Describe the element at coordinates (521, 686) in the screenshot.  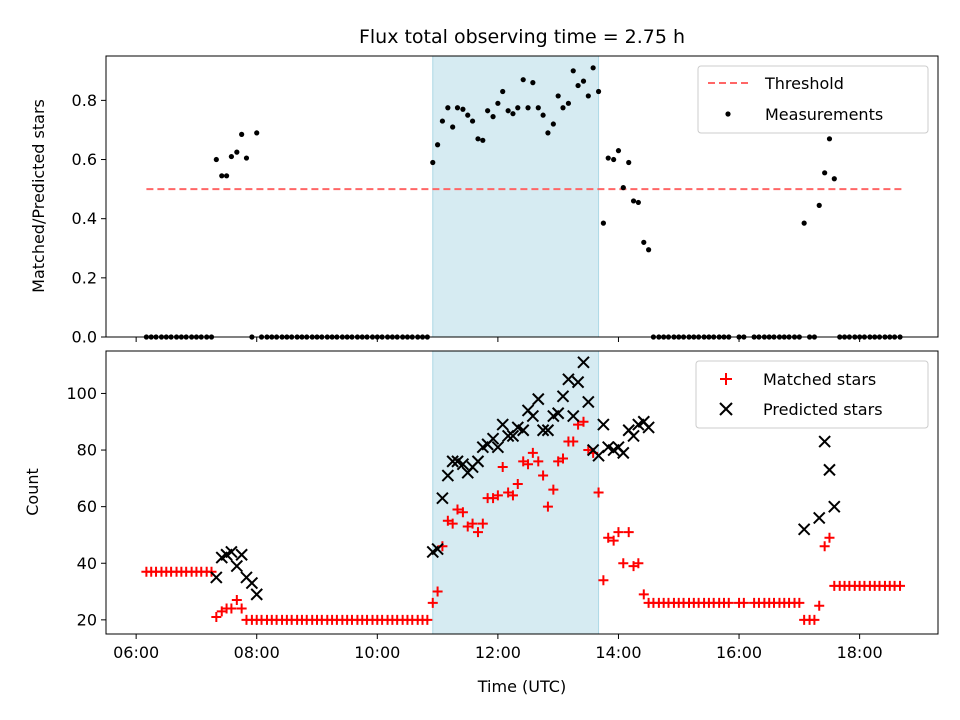
I see `x-axis-label: Time (UTC)` at that location.